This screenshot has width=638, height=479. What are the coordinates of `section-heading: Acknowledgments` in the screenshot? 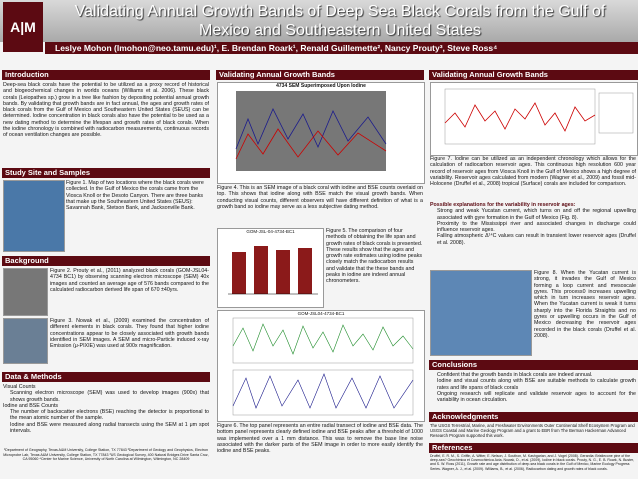 It's located at (533, 417).